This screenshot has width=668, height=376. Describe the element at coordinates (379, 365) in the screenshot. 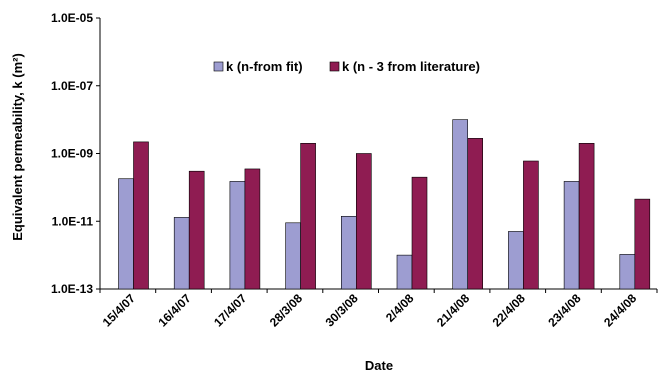

I see `x-axis-title: Date` at that location.